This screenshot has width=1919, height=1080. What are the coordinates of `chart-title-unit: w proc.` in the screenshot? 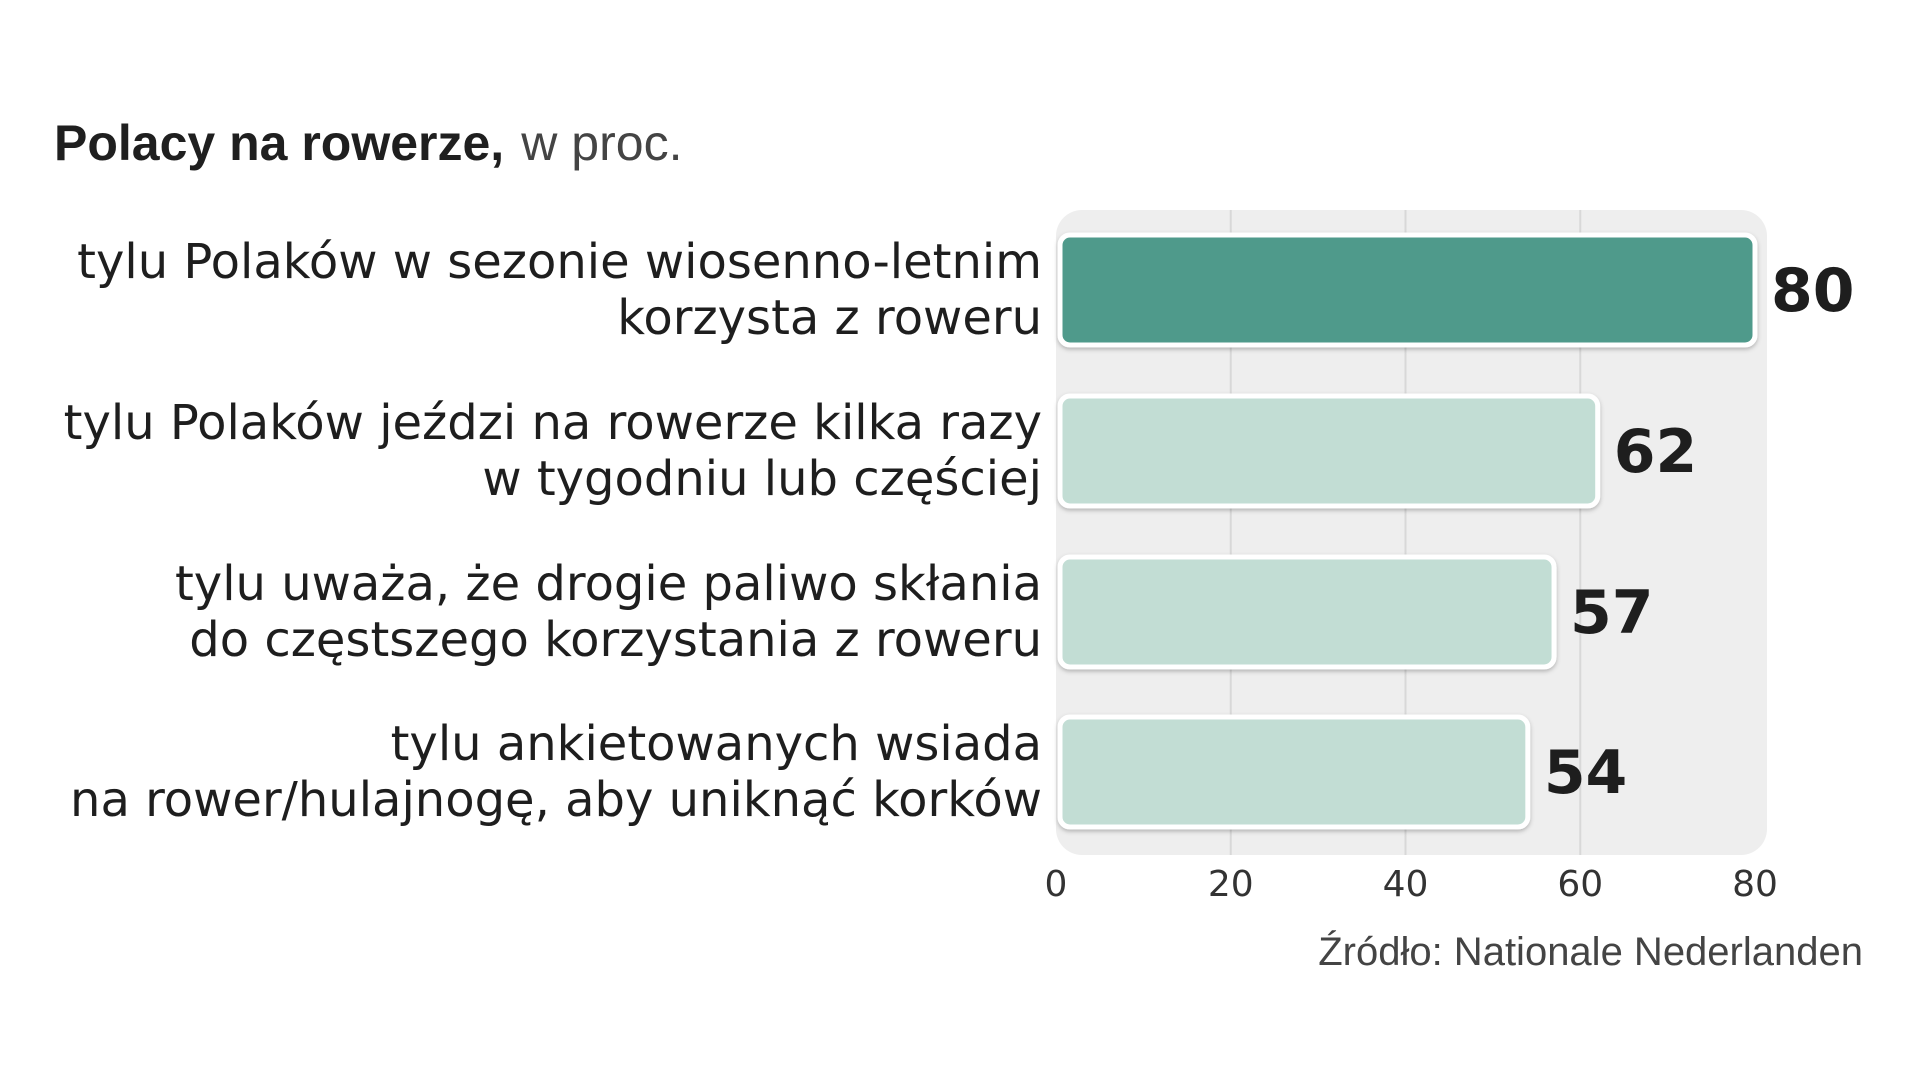 It's located at (601, 143).